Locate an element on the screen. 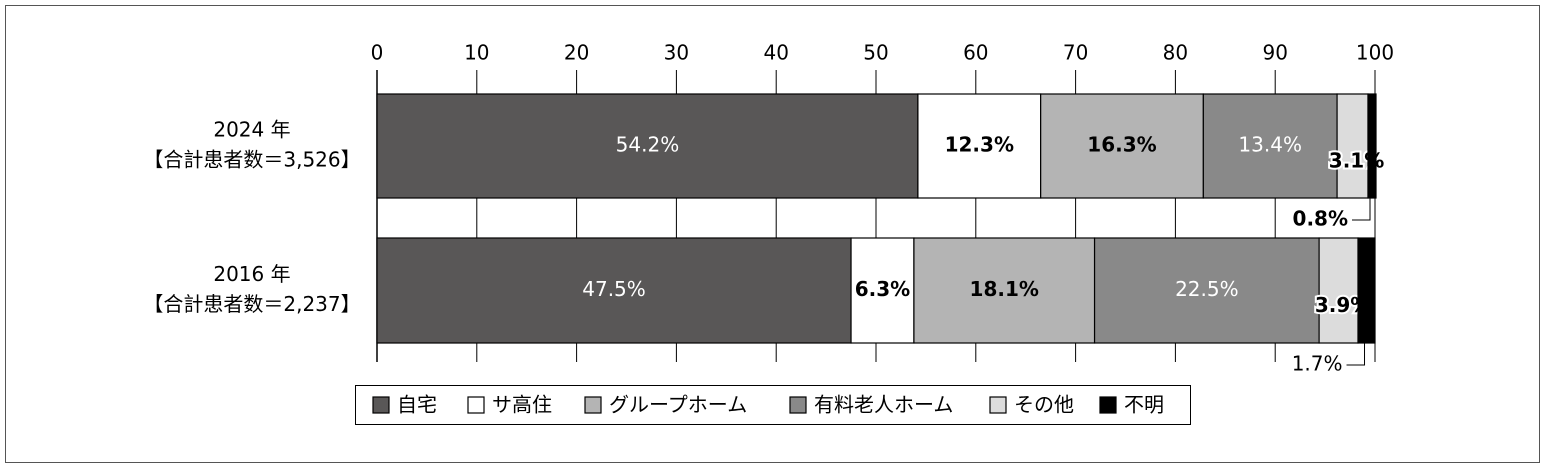 This screenshot has width=1546, height=468. x-tick-label: 60 is located at coordinates (975, 53).